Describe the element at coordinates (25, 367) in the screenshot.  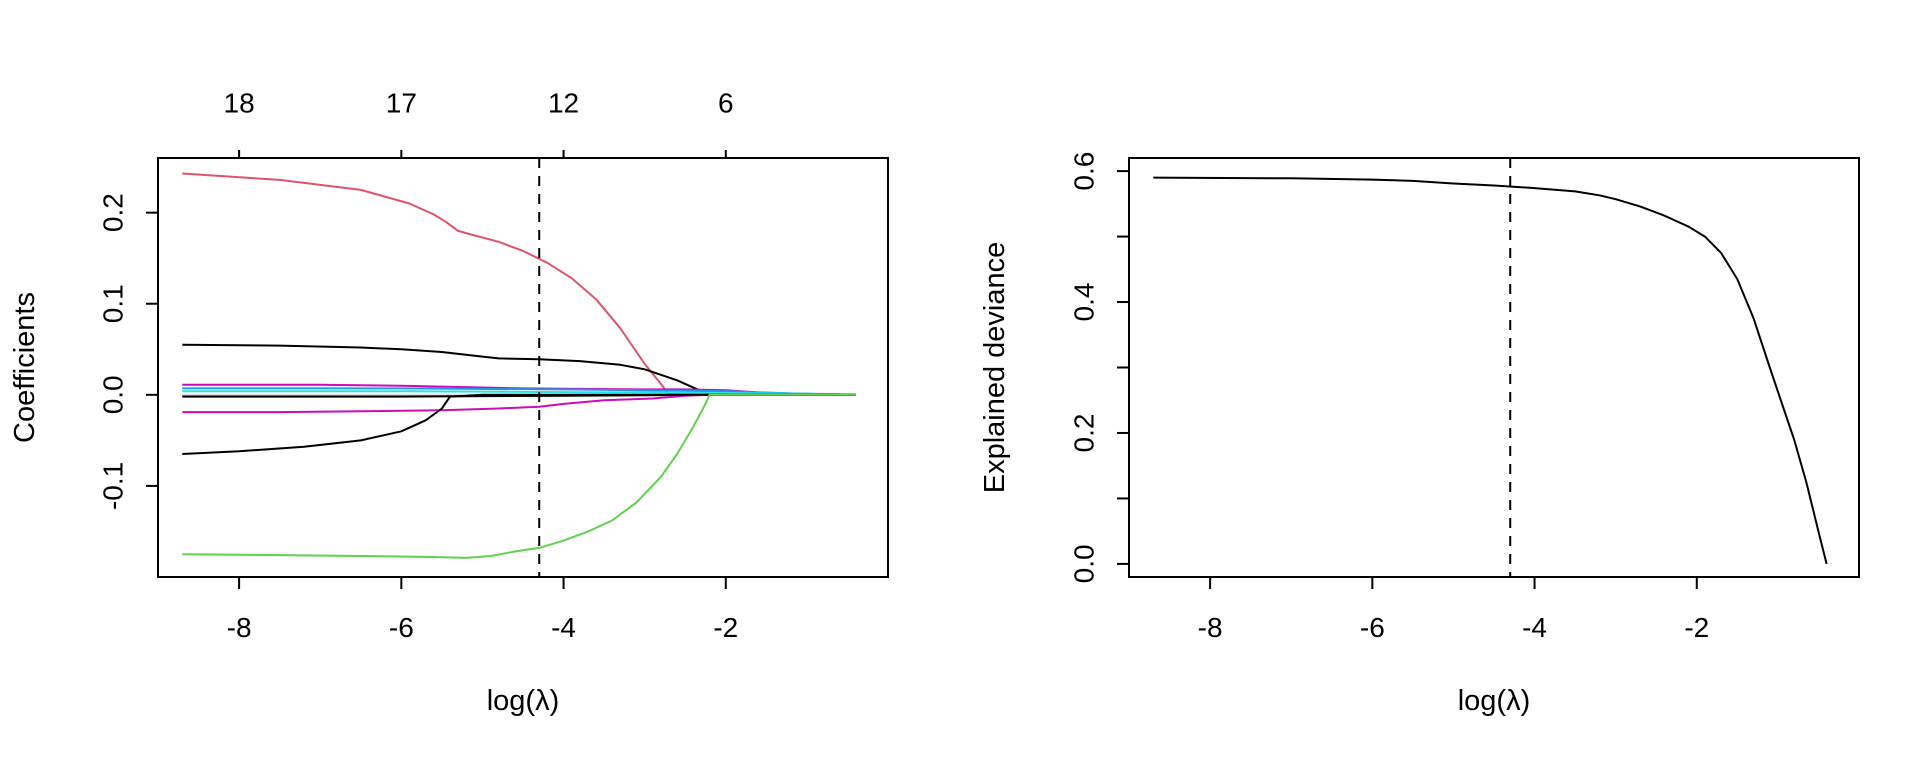
I see `y-axis-title: Coefficients` at that location.